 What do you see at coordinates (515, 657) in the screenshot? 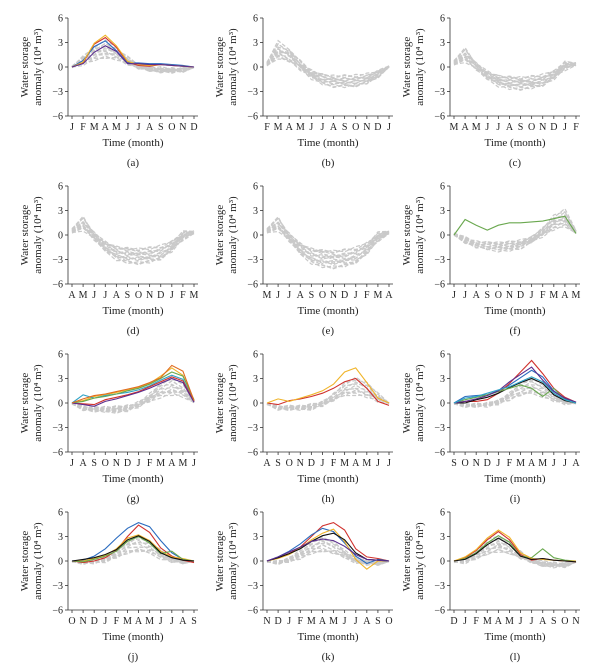
I see `panel-label: (l)` at bounding box center [515, 657].